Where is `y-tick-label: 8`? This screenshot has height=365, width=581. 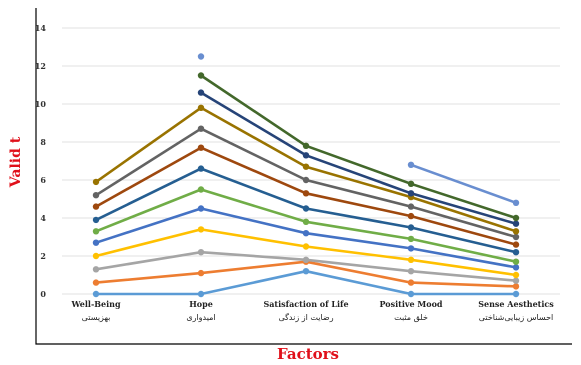
y-tick-label: 8 is located at coordinates (43, 142).